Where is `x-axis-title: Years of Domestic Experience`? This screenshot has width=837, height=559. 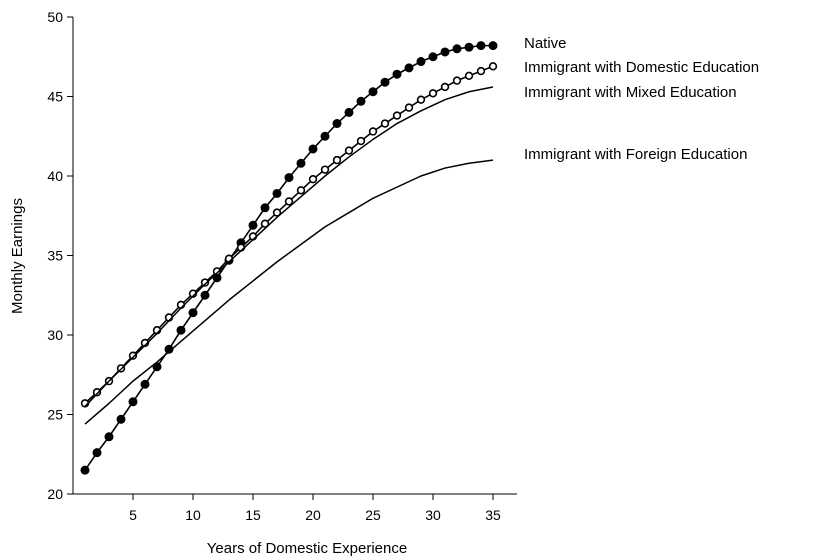 x-axis-title: Years of Domestic Experience is located at coordinates (307, 548).